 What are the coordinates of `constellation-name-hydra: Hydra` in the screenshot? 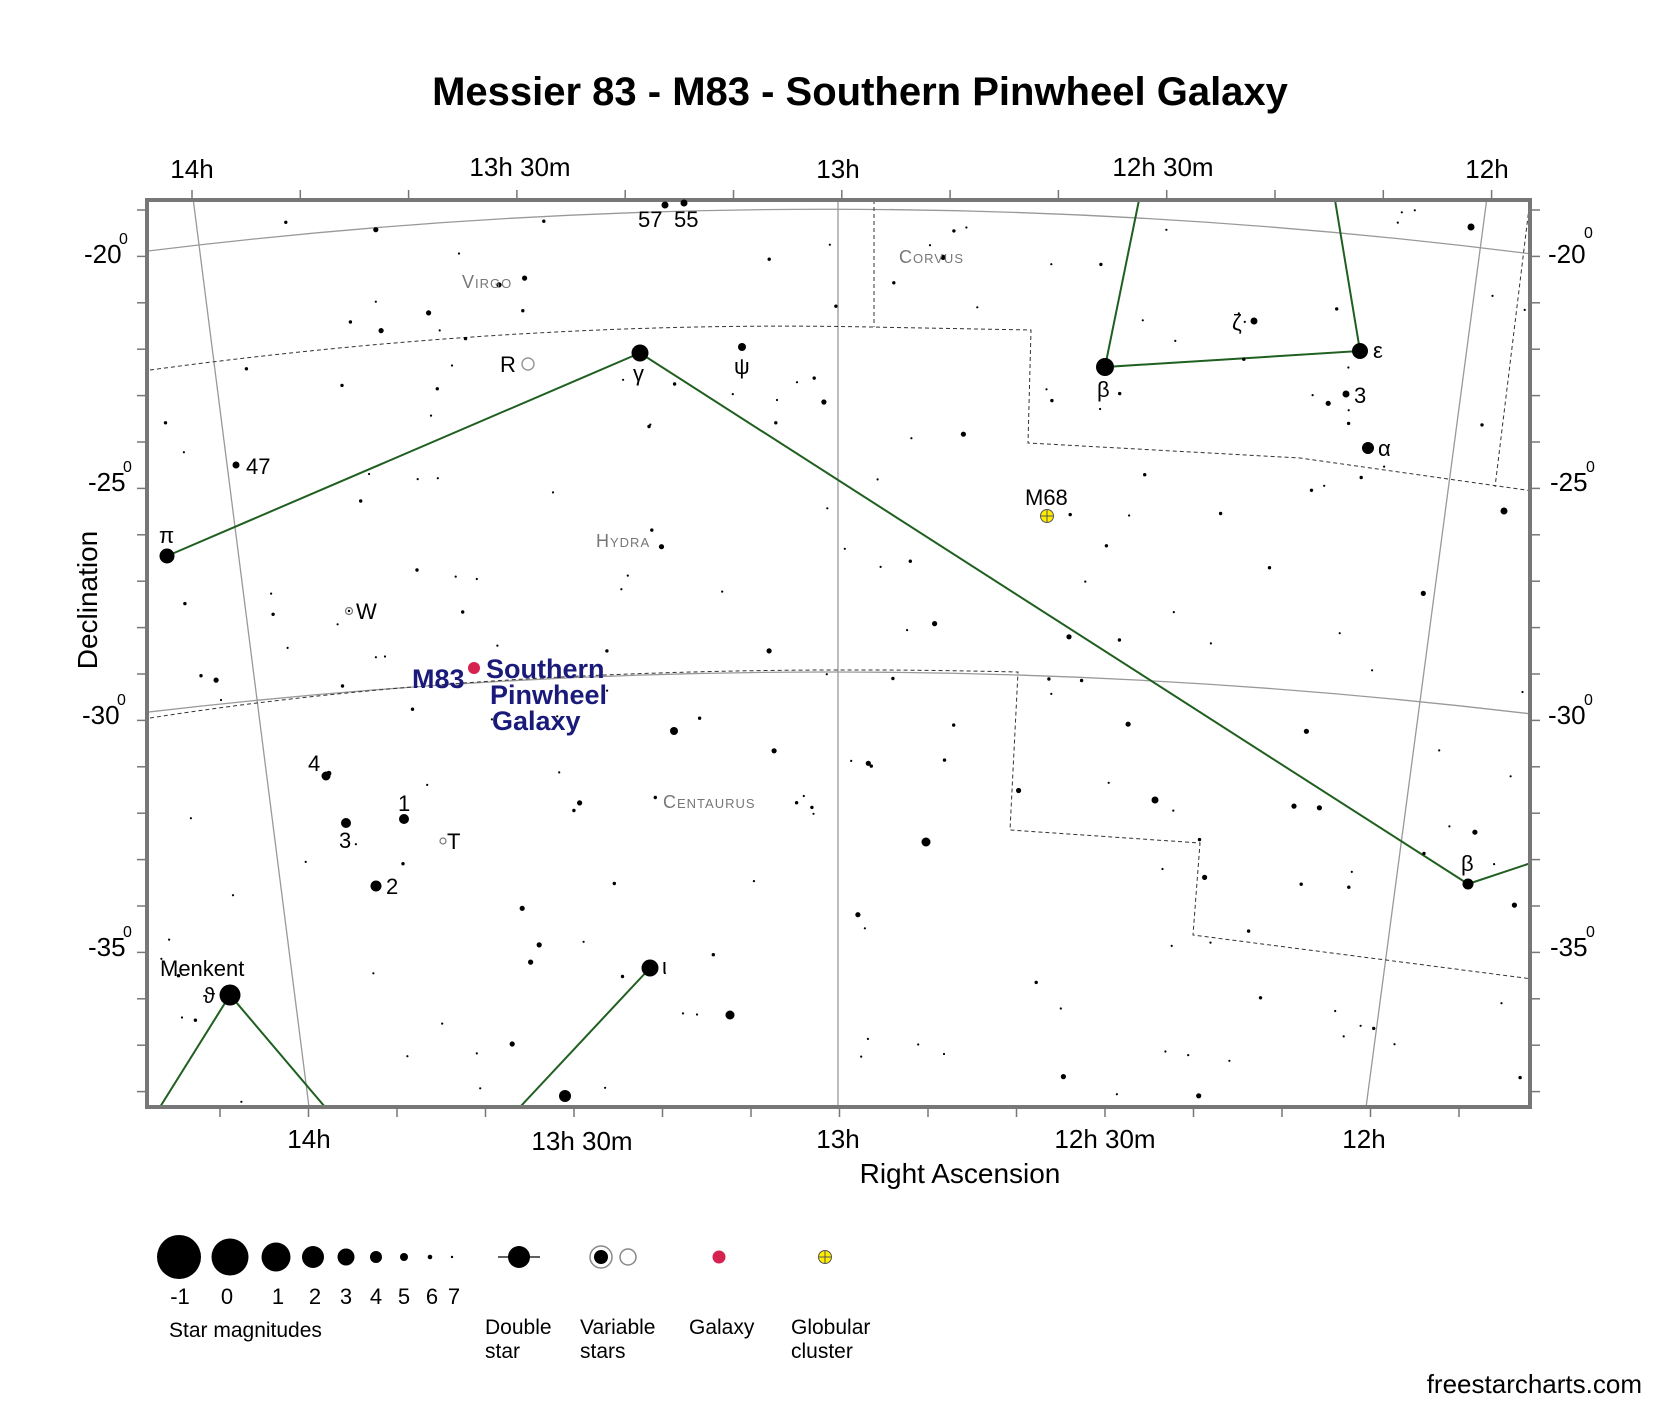 It's located at (623, 541).